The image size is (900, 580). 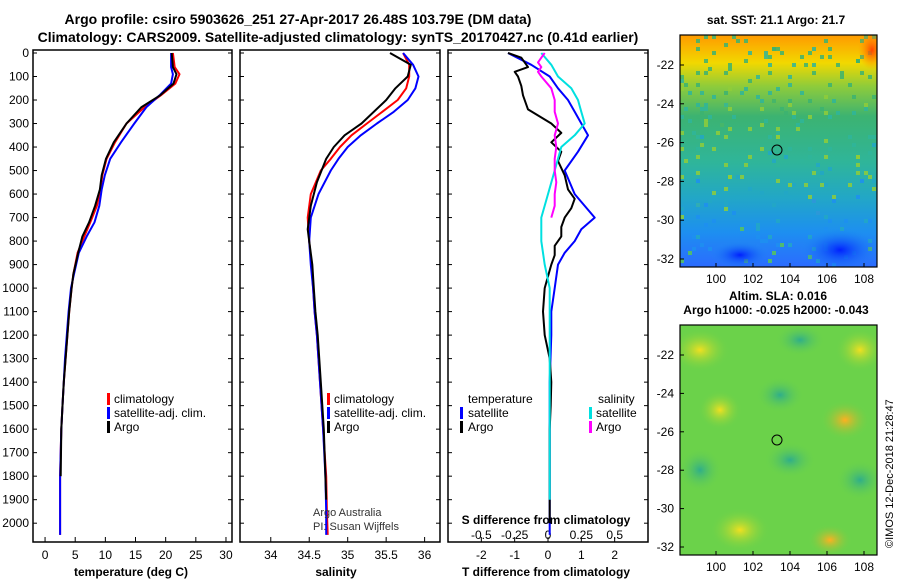 What do you see at coordinates (380, 413) in the screenshot?
I see `legend-satellite: satellite-adj. clim.` at bounding box center [380, 413].